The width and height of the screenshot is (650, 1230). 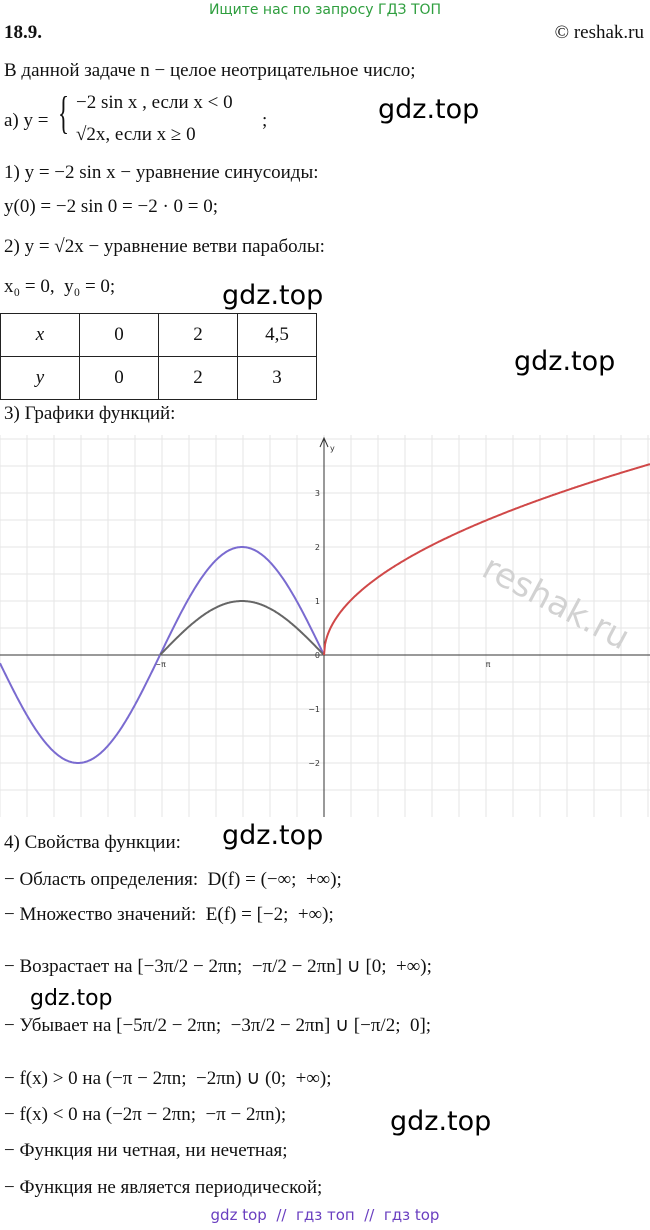 What do you see at coordinates (277, 378) in the screenshot?
I see `cell: 3` at bounding box center [277, 378].